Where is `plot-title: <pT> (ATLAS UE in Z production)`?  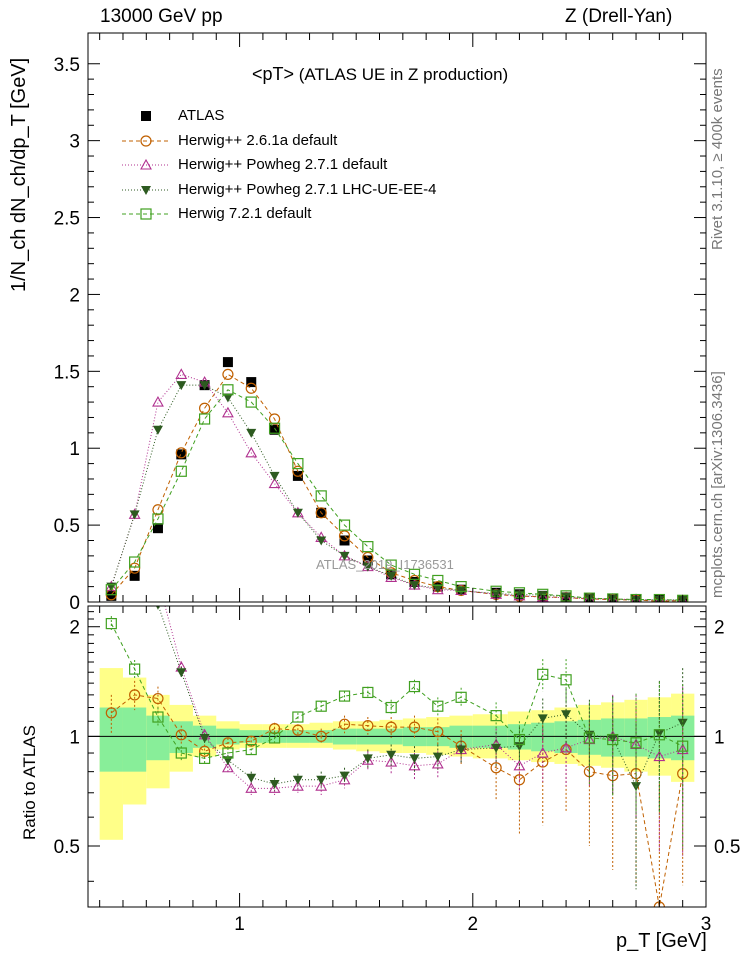
plot-title: <pT> (ATLAS UE in Z production) is located at coordinates (380, 74).